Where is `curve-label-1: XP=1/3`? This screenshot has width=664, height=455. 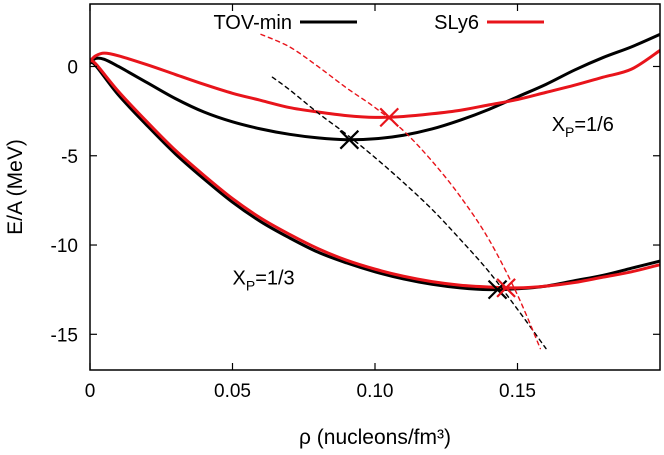
curve-label-1: XP=1/3 is located at coordinates (264, 280).